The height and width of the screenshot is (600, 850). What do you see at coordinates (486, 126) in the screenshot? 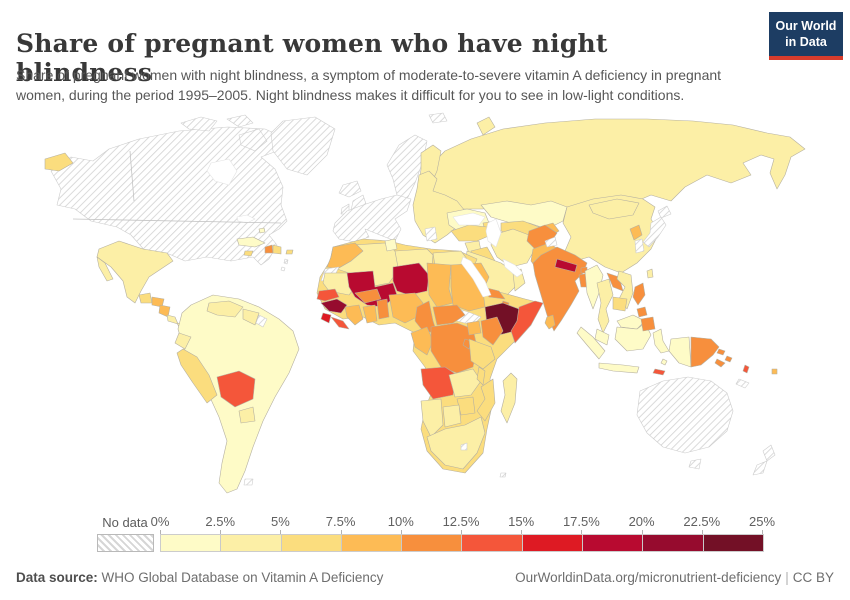
I see `country-novaya-zemlya` at bounding box center [486, 126].